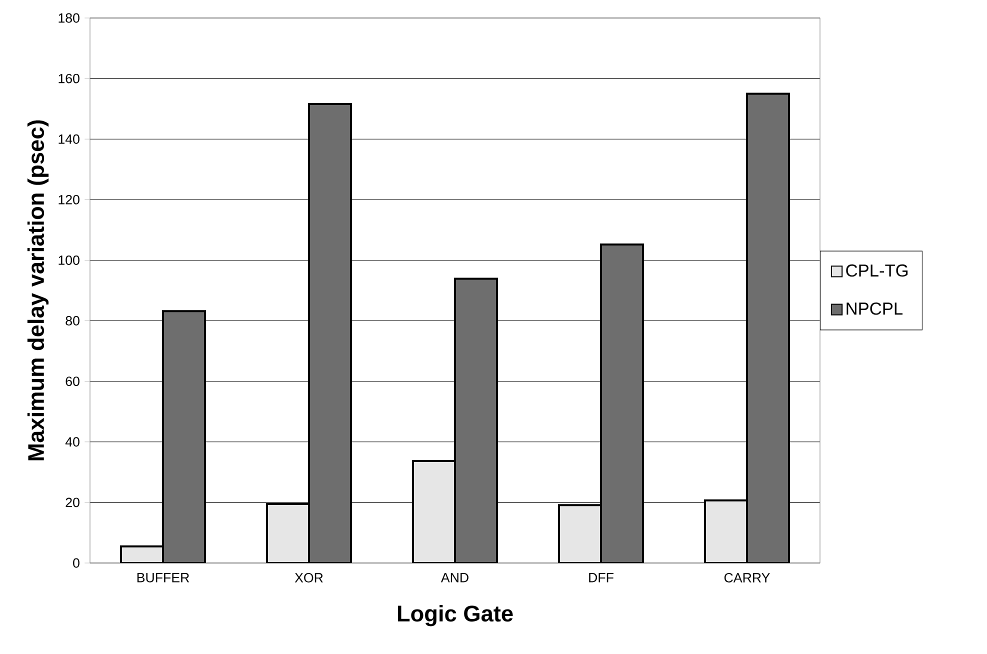 This screenshot has height=654, width=987. I want to click on x-tick-label: AND, so click(454, 577).